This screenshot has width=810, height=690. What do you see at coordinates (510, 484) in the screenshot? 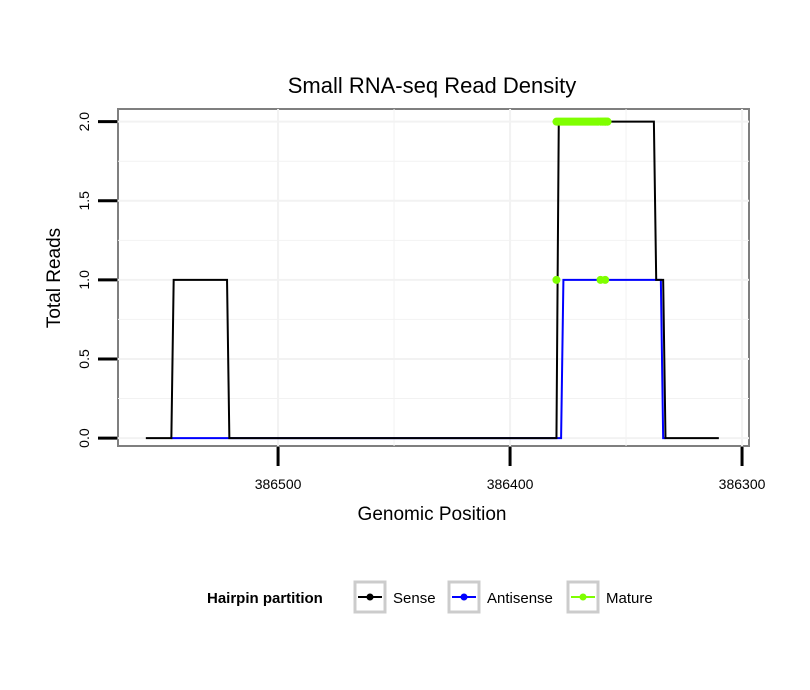
I see `x-tick-label: 386400` at bounding box center [510, 484].